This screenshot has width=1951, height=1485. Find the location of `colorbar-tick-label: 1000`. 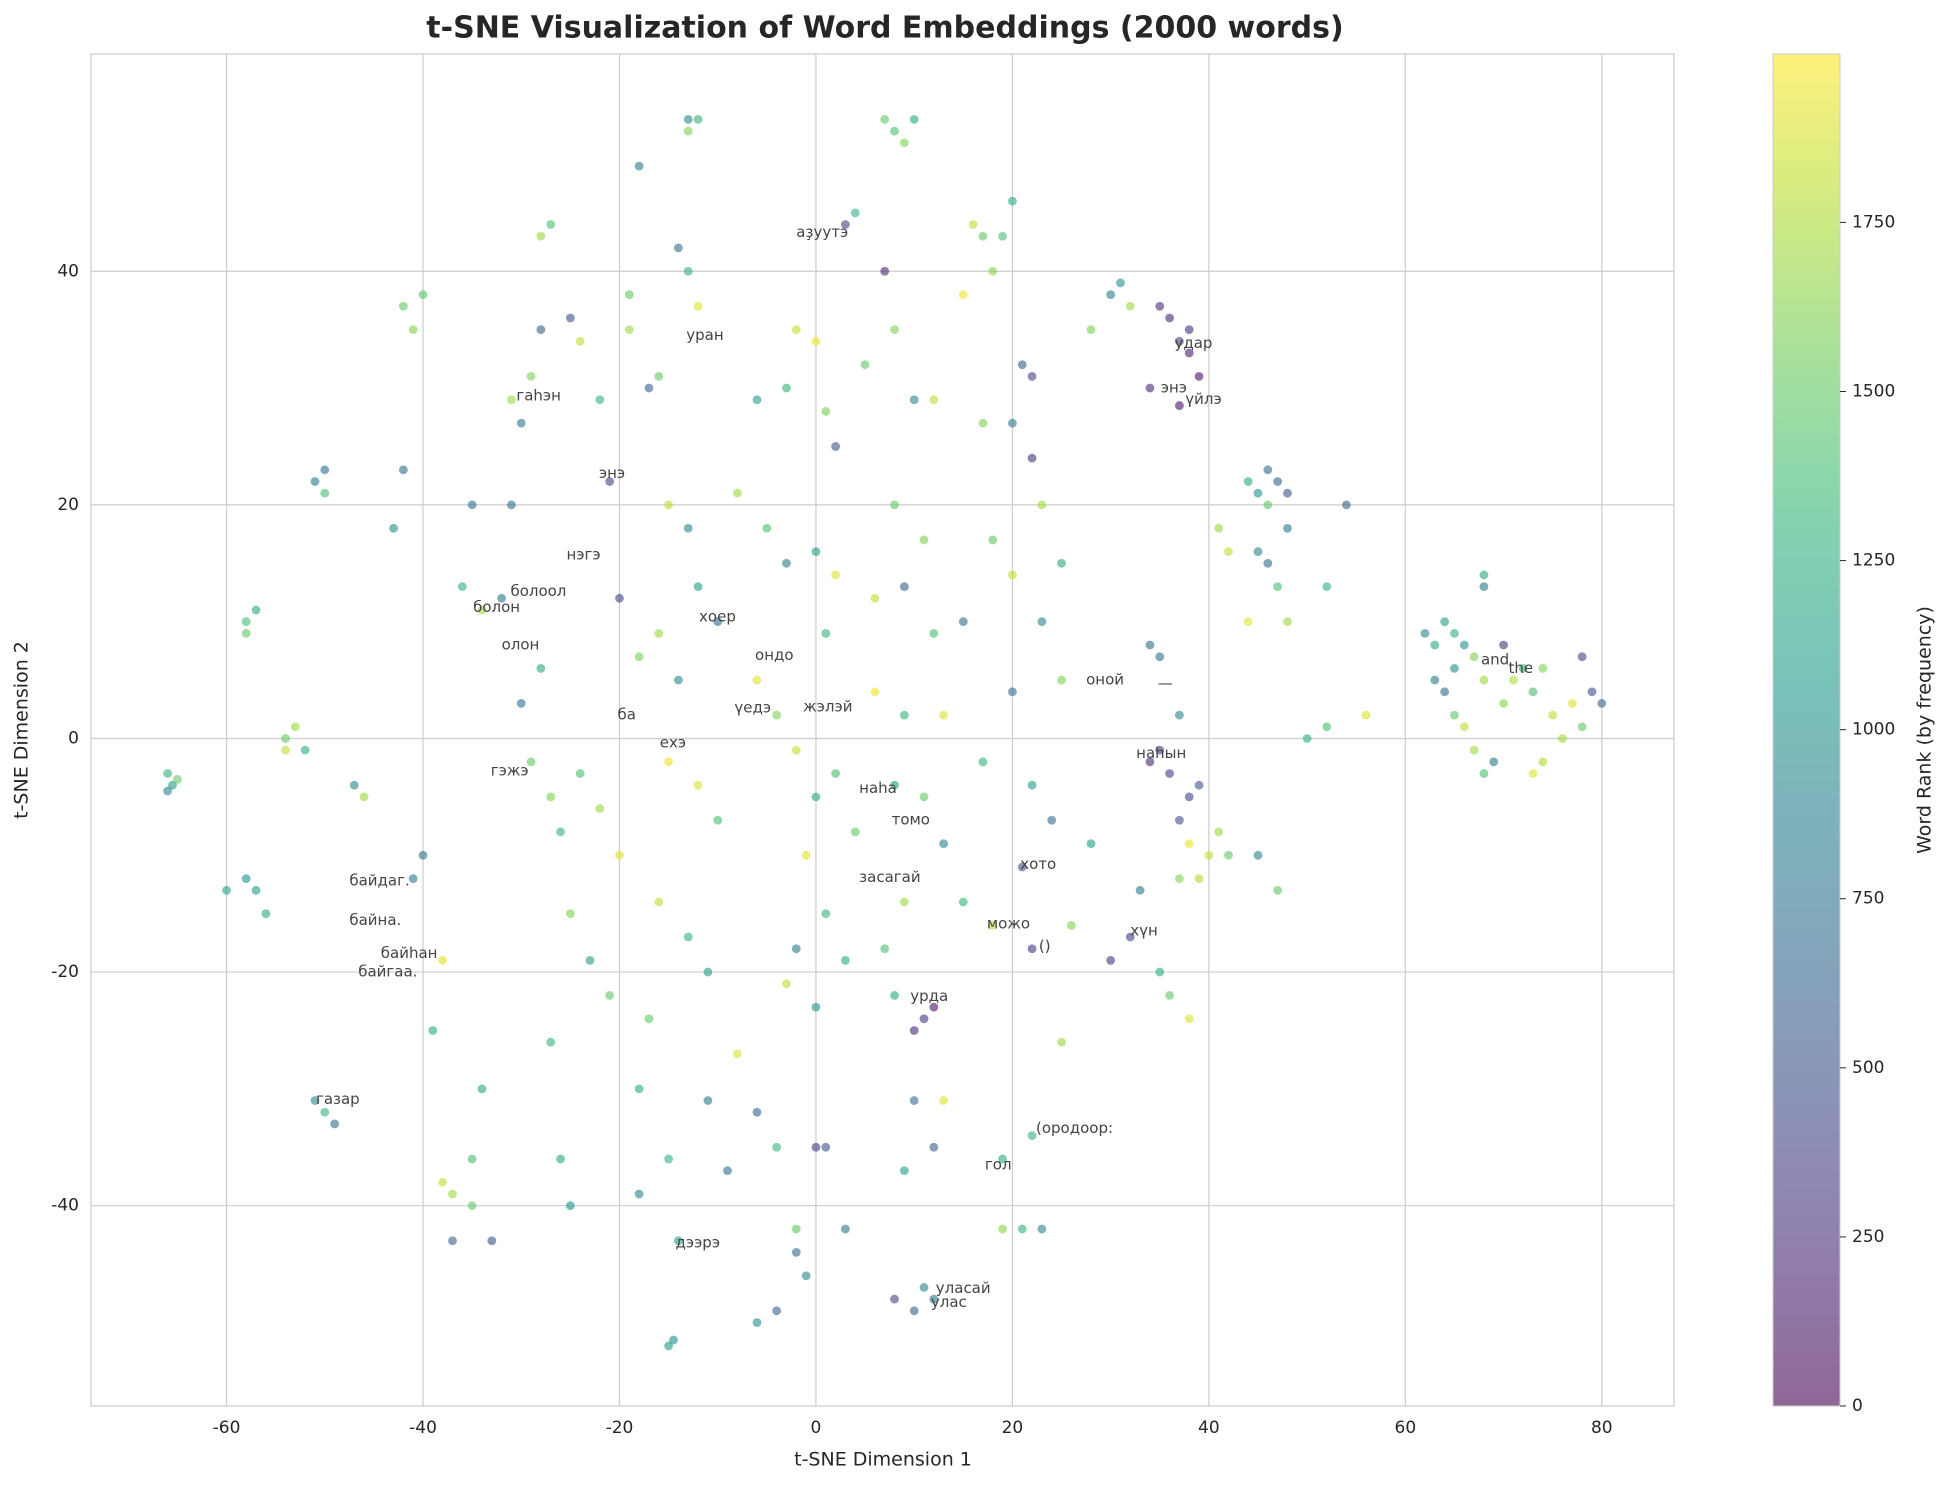

colorbar-tick-label: 1000 is located at coordinates (1873, 730).